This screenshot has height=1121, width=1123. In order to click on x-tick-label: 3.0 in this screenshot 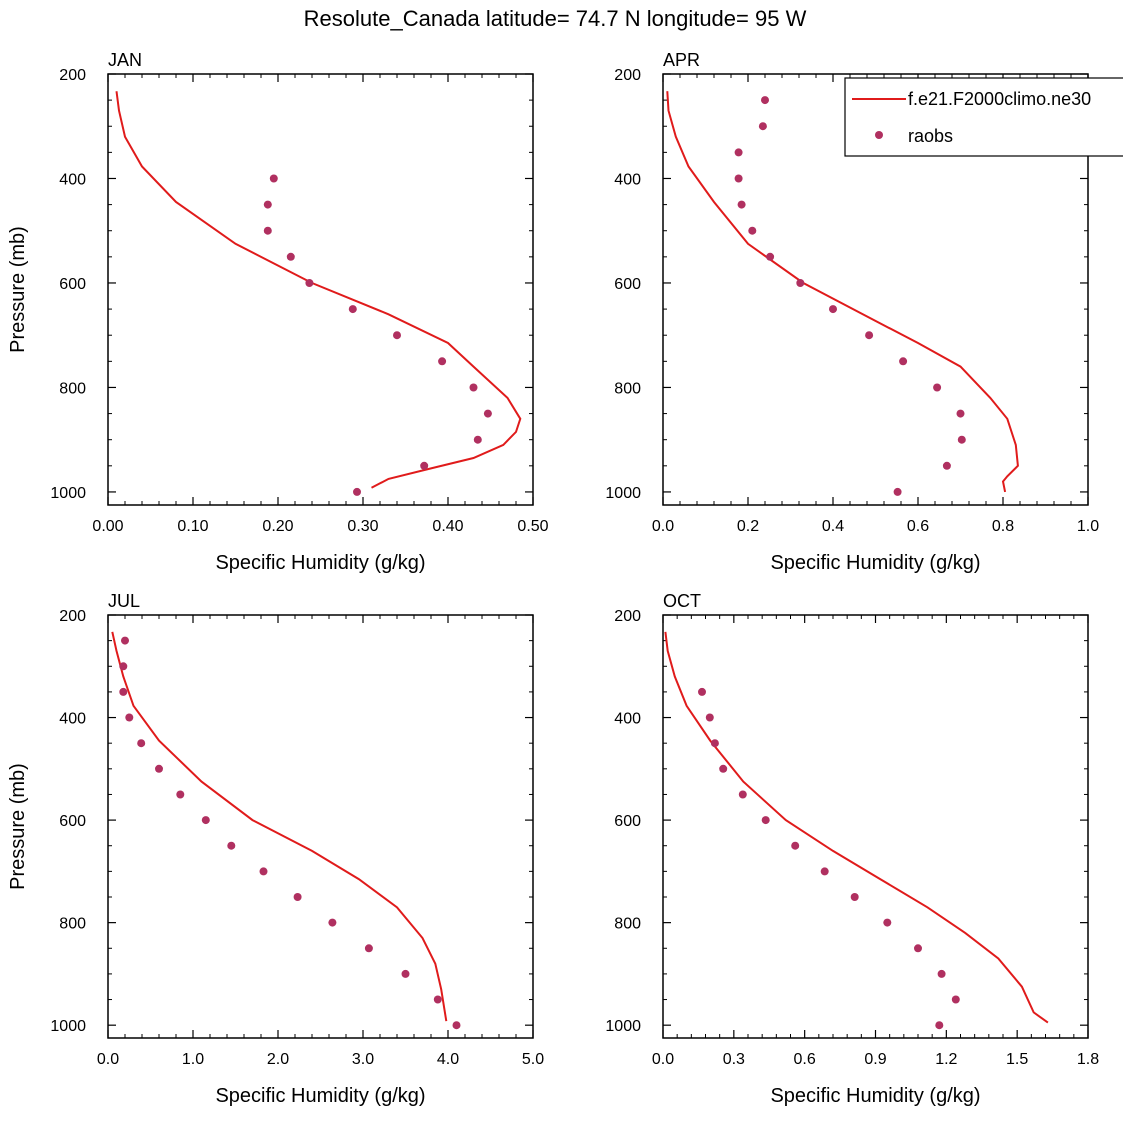, I will do `click(363, 1059)`.